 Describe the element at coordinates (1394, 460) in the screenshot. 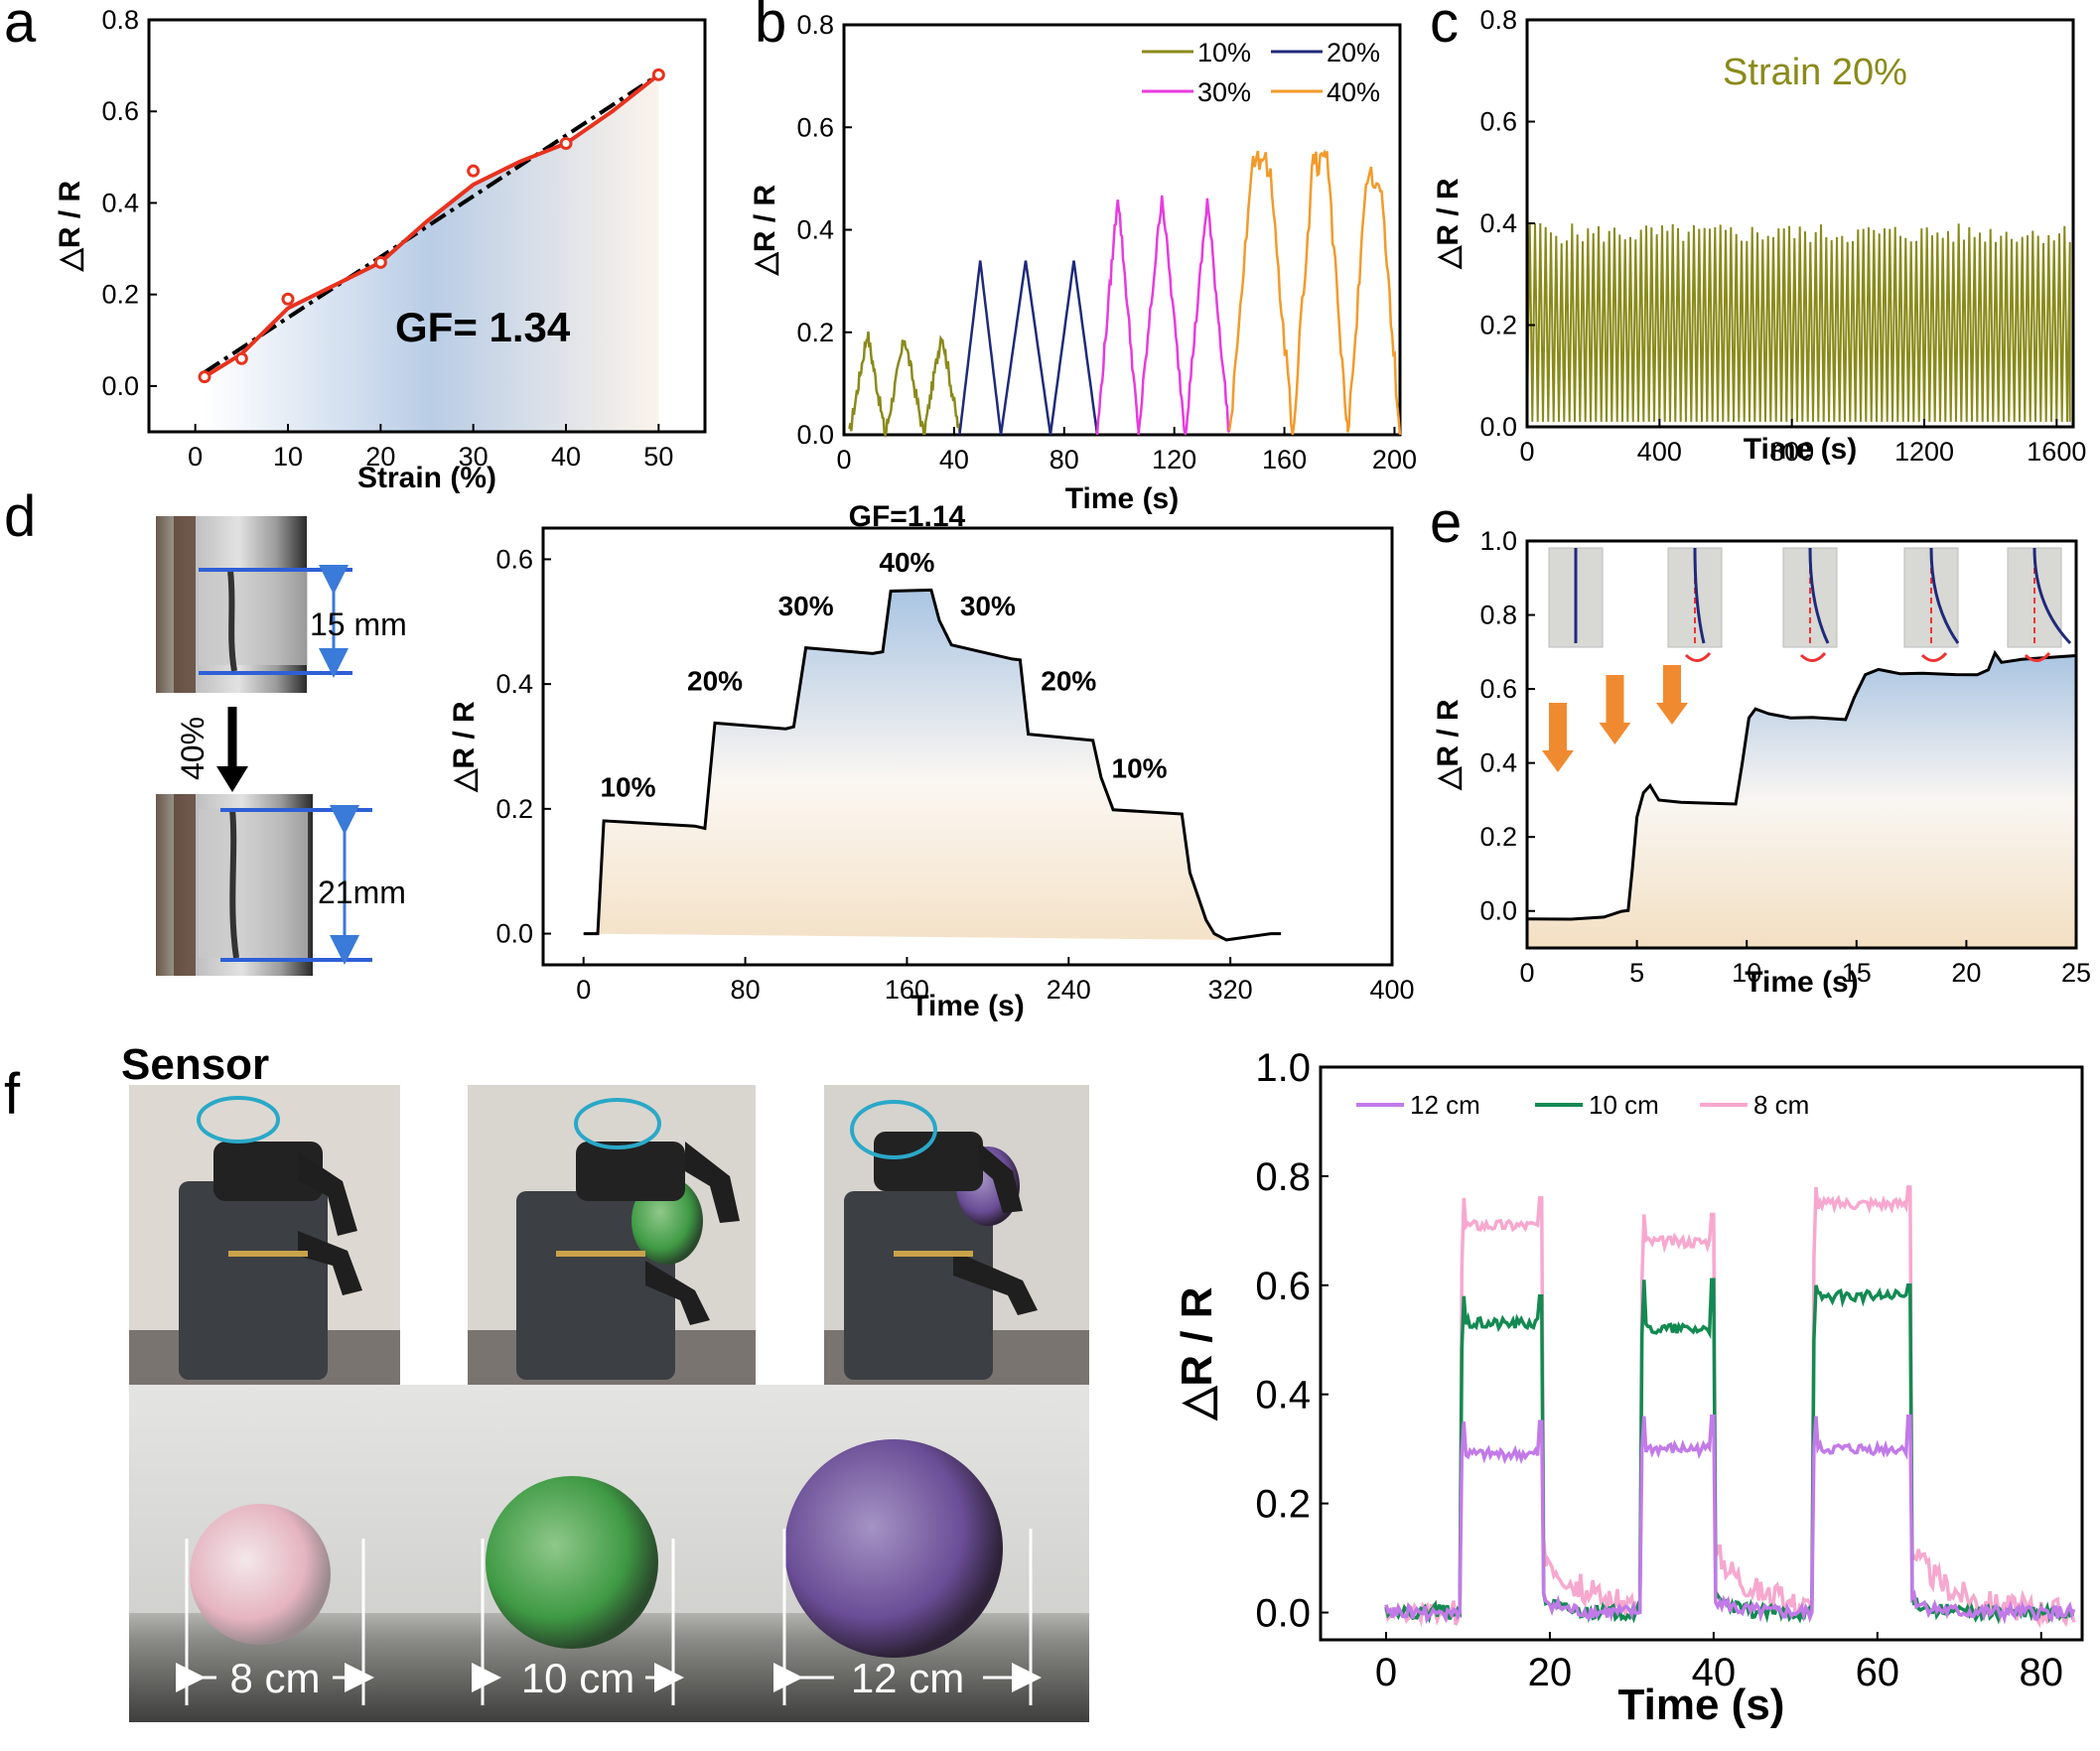

I see `x-tick-label: 200` at that location.